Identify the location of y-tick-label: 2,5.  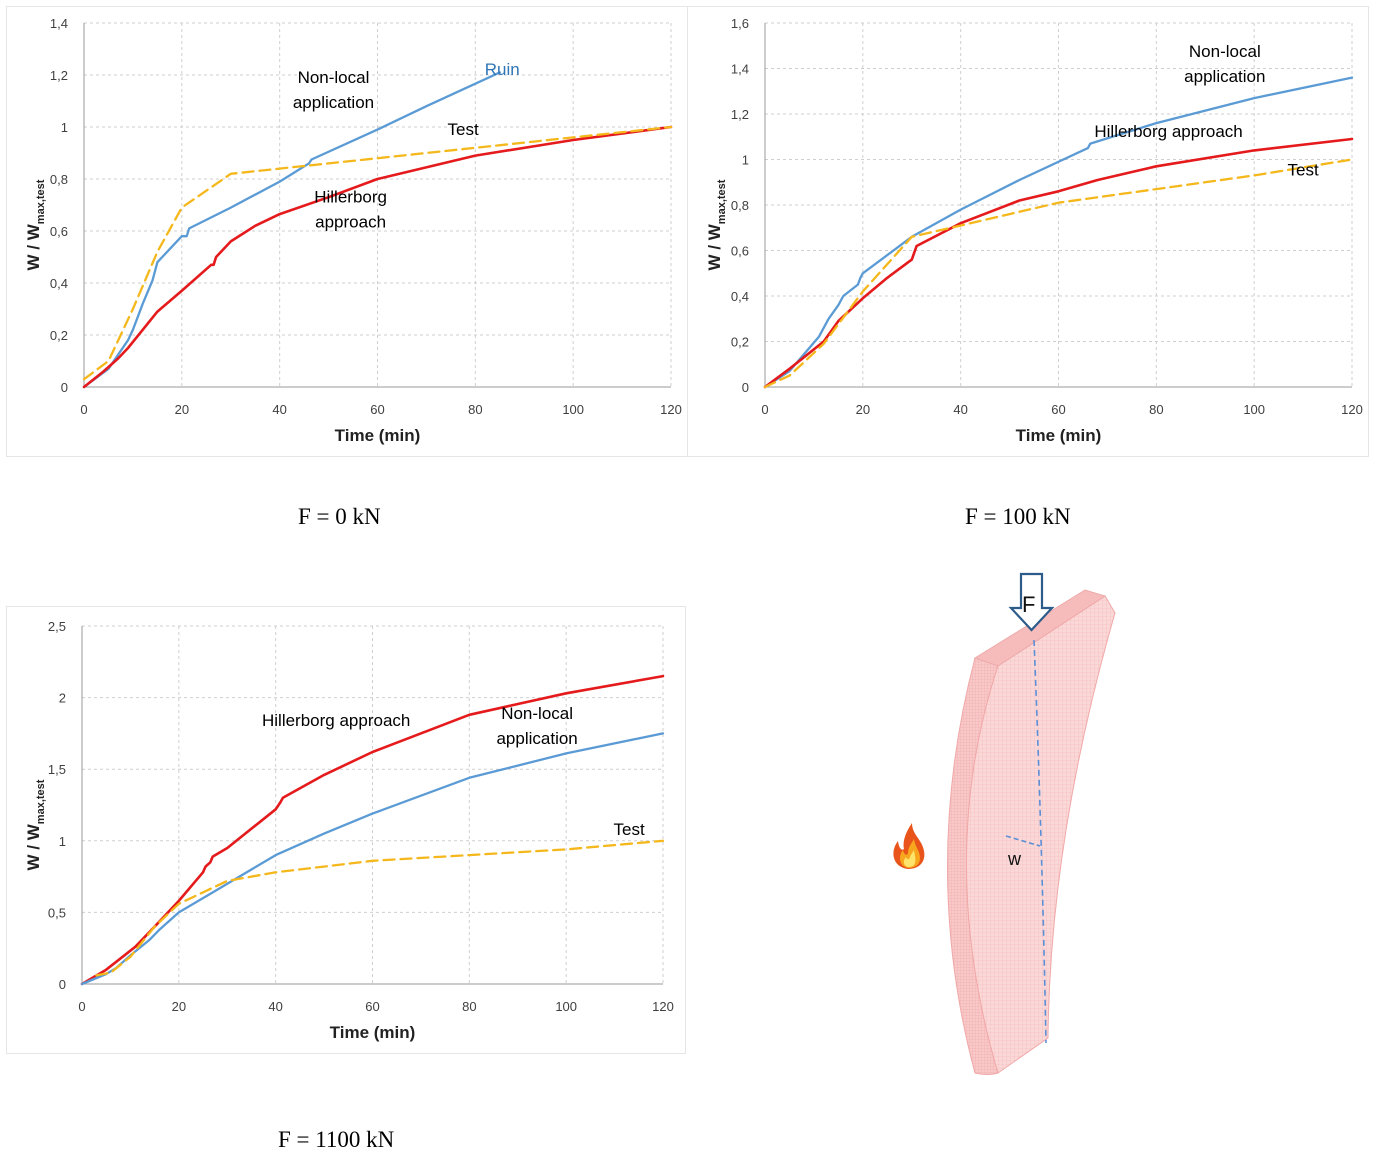
(57, 626).